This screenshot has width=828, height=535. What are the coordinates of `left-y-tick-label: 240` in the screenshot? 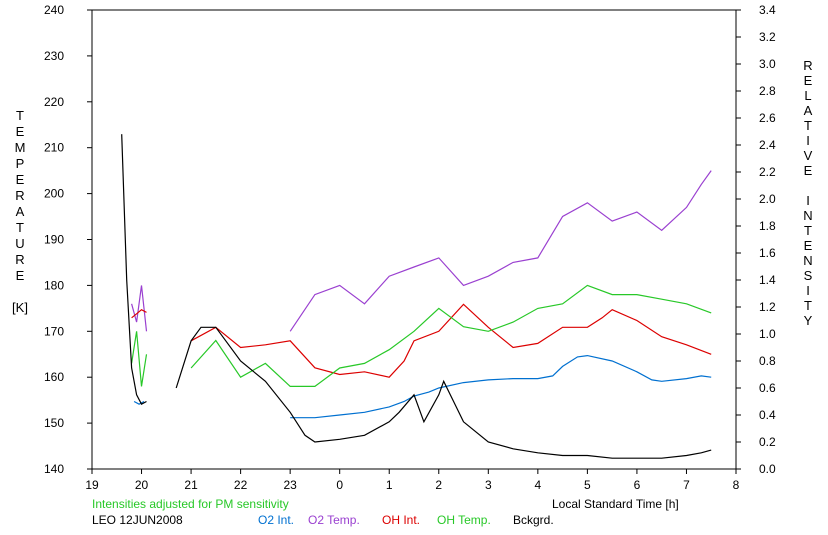 It's located at (54, 10).